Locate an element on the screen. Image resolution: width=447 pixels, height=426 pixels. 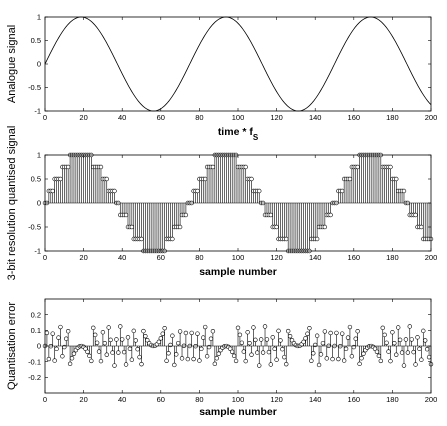
x-tick-label: 160 is located at coordinates (354, 117).